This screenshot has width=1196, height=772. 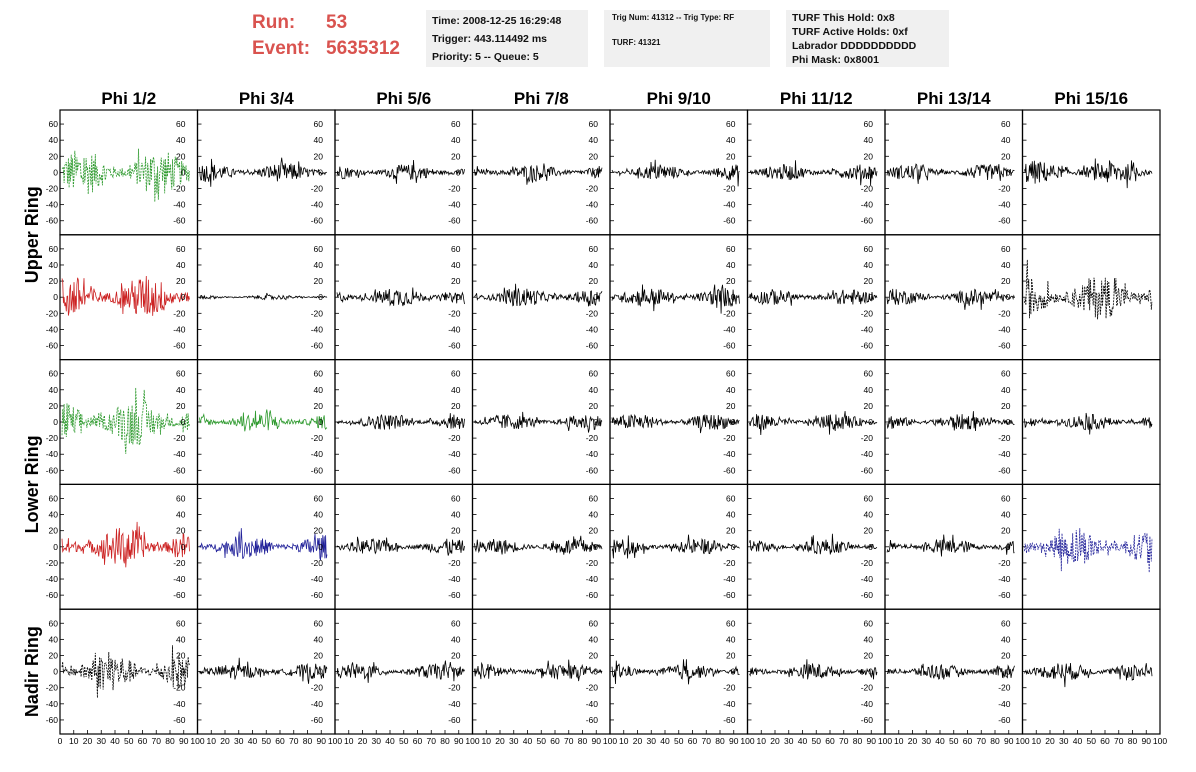 What do you see at coordinates (128, 98) in the screenshot?
I see `column-title: Phi 1/2` at bounding box center [128, 98].